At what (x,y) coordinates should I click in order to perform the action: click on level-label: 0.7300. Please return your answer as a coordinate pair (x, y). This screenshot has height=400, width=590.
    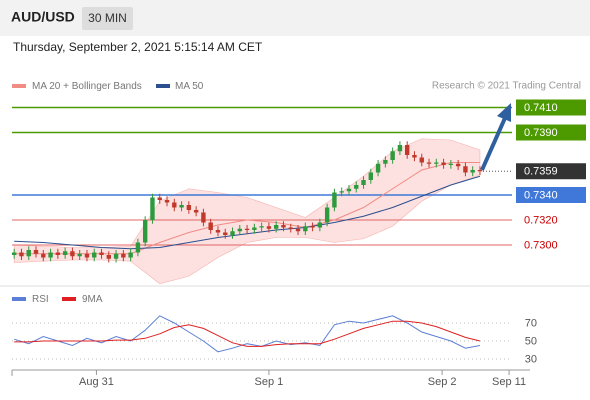
    Looking at the image, I should click on (541, 245).